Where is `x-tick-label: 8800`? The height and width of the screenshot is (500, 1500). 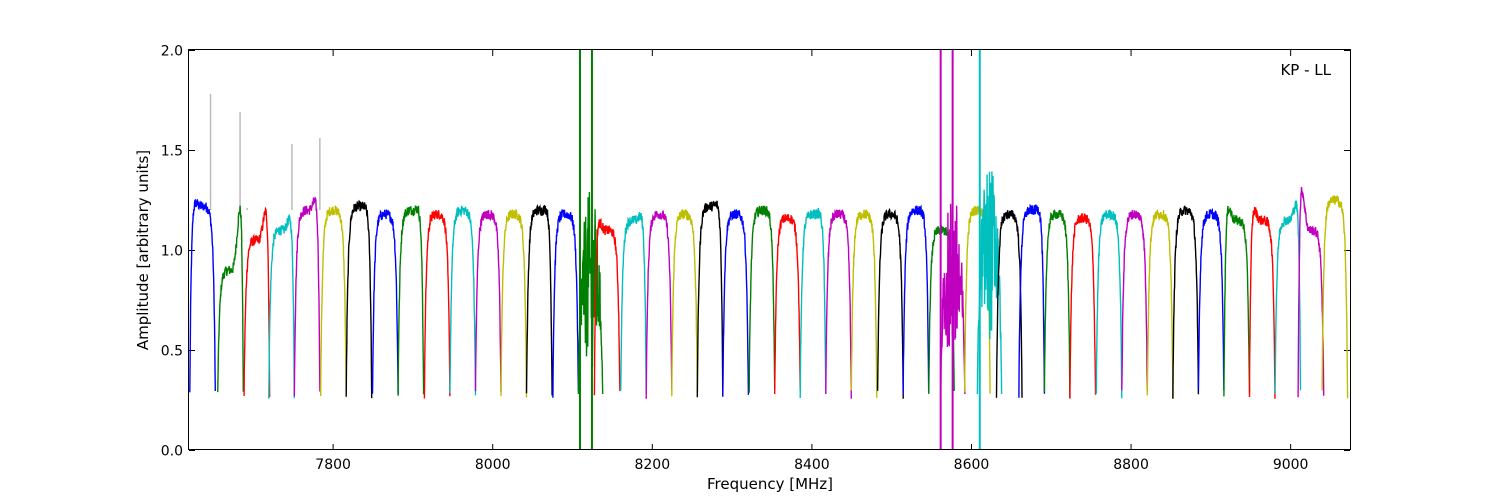
x-tick-label: 8800 is located at coordinates (1131, 465).